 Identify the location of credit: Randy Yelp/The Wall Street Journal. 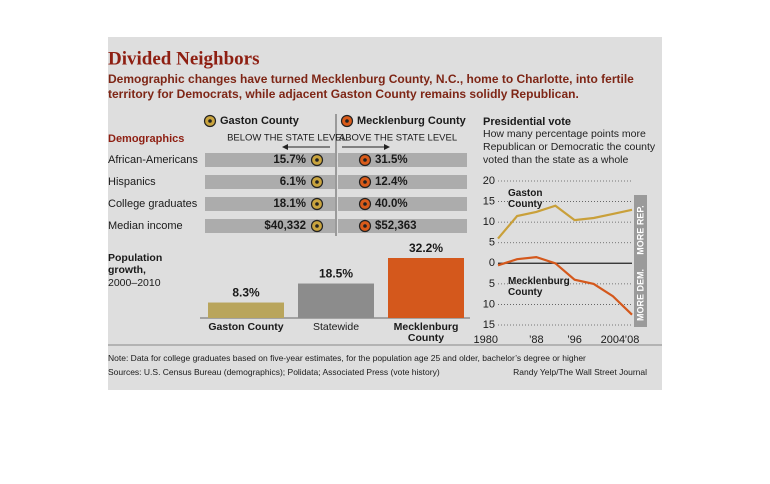
(580, 372).